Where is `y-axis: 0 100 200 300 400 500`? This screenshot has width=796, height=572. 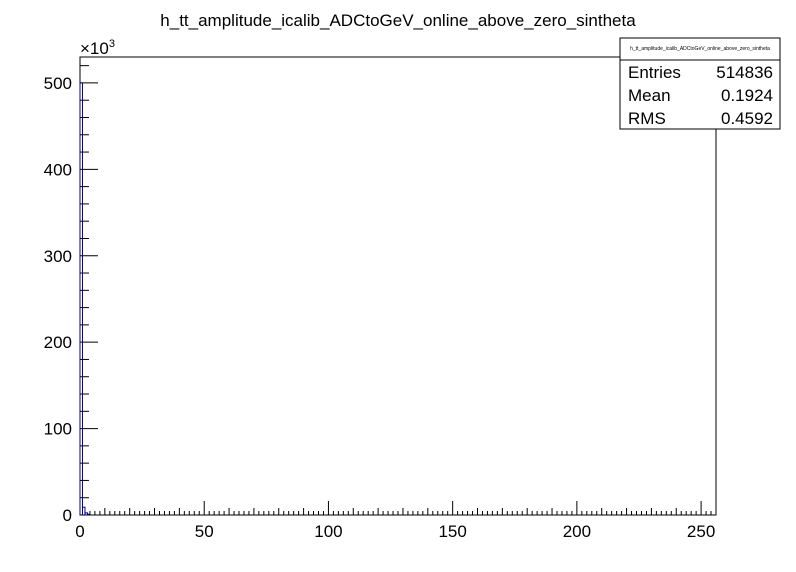
y-axis: 0 100 200 300 400 500 is located at coordinates (71, 295).